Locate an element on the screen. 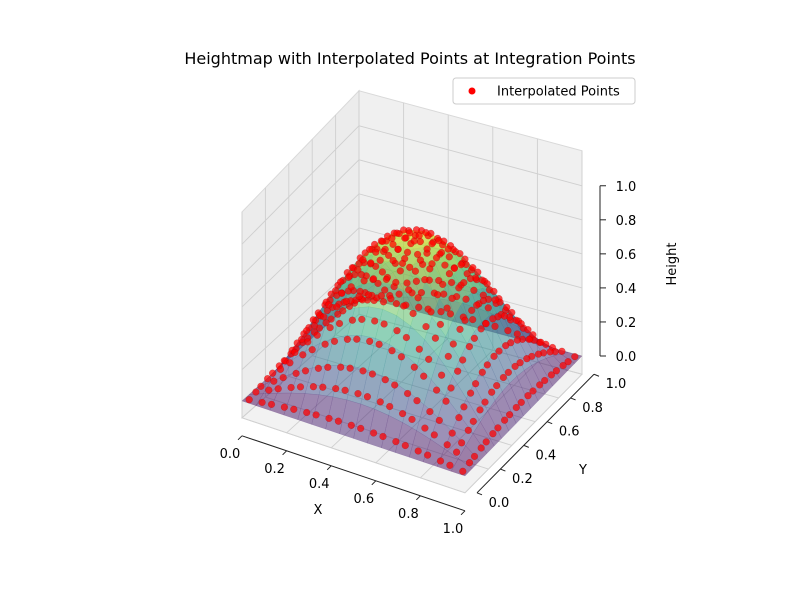  z-axis-label: Height is located at coordinates (672, 264).